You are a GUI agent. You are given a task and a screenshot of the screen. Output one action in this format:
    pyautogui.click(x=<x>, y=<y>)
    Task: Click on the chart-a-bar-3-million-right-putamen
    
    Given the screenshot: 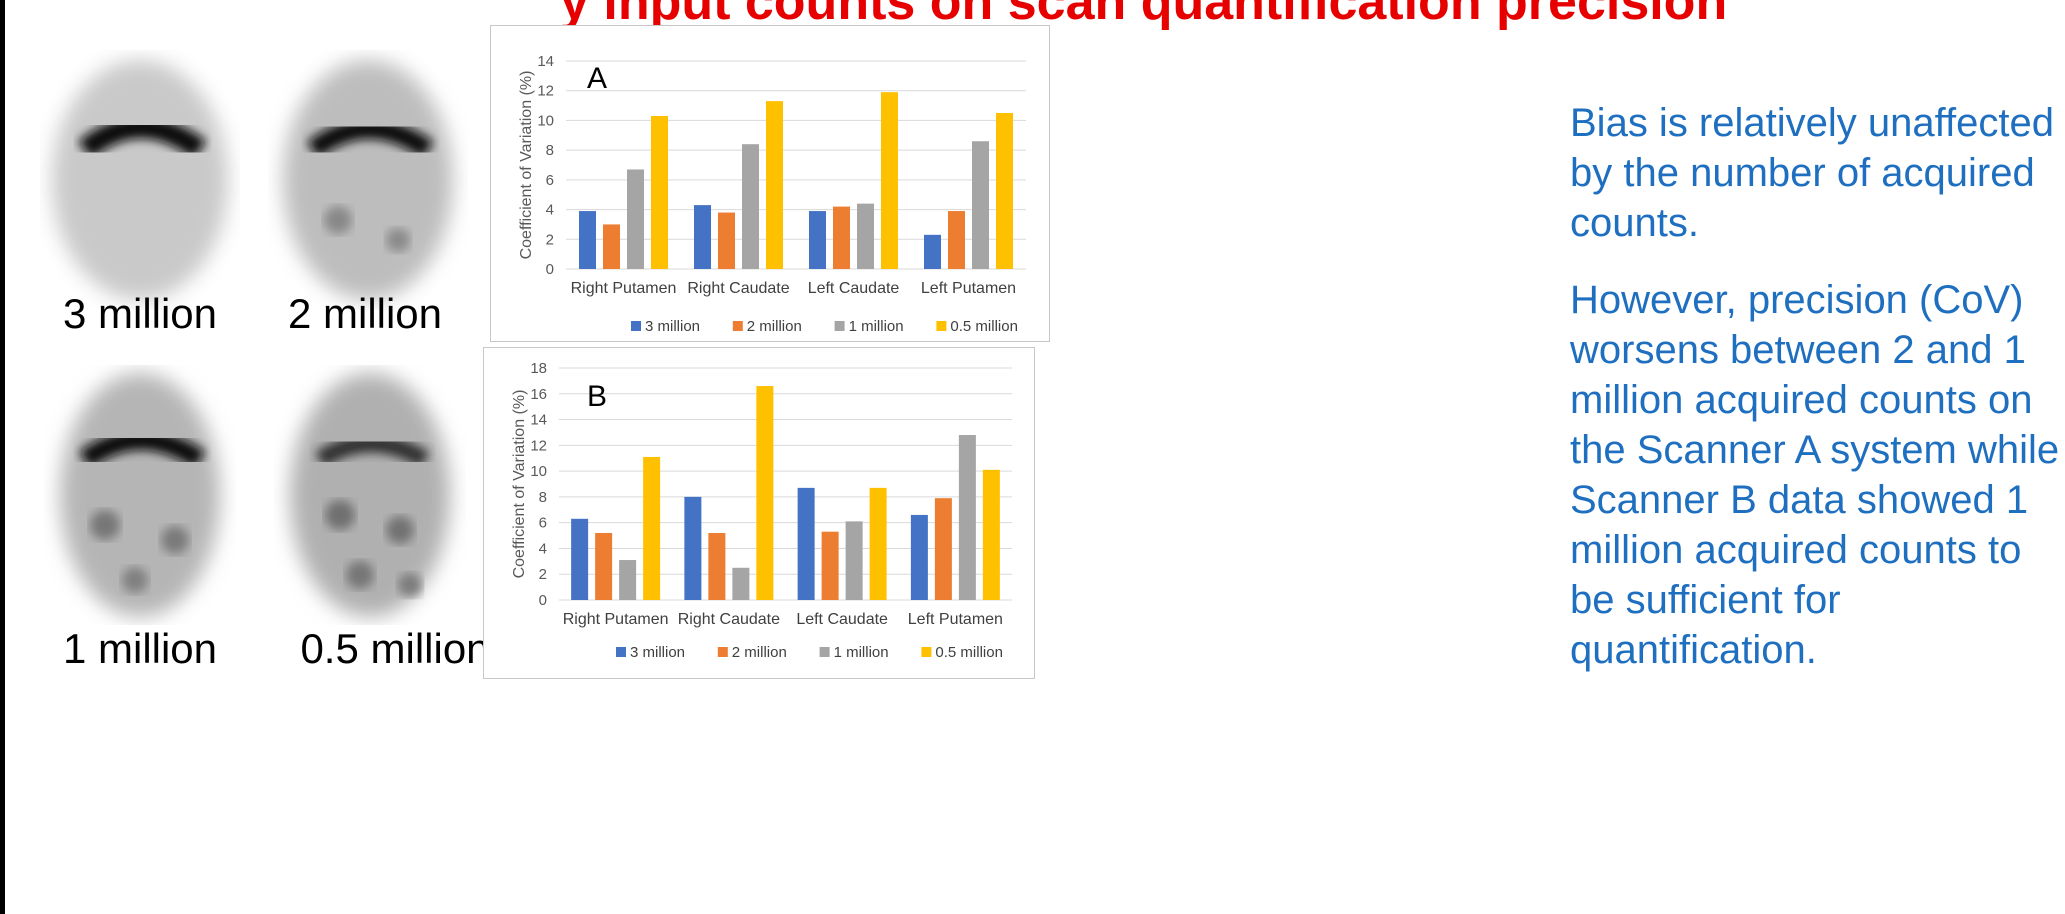 What is the action you would take?
    pyautogui.click(x=587, y=240)
    